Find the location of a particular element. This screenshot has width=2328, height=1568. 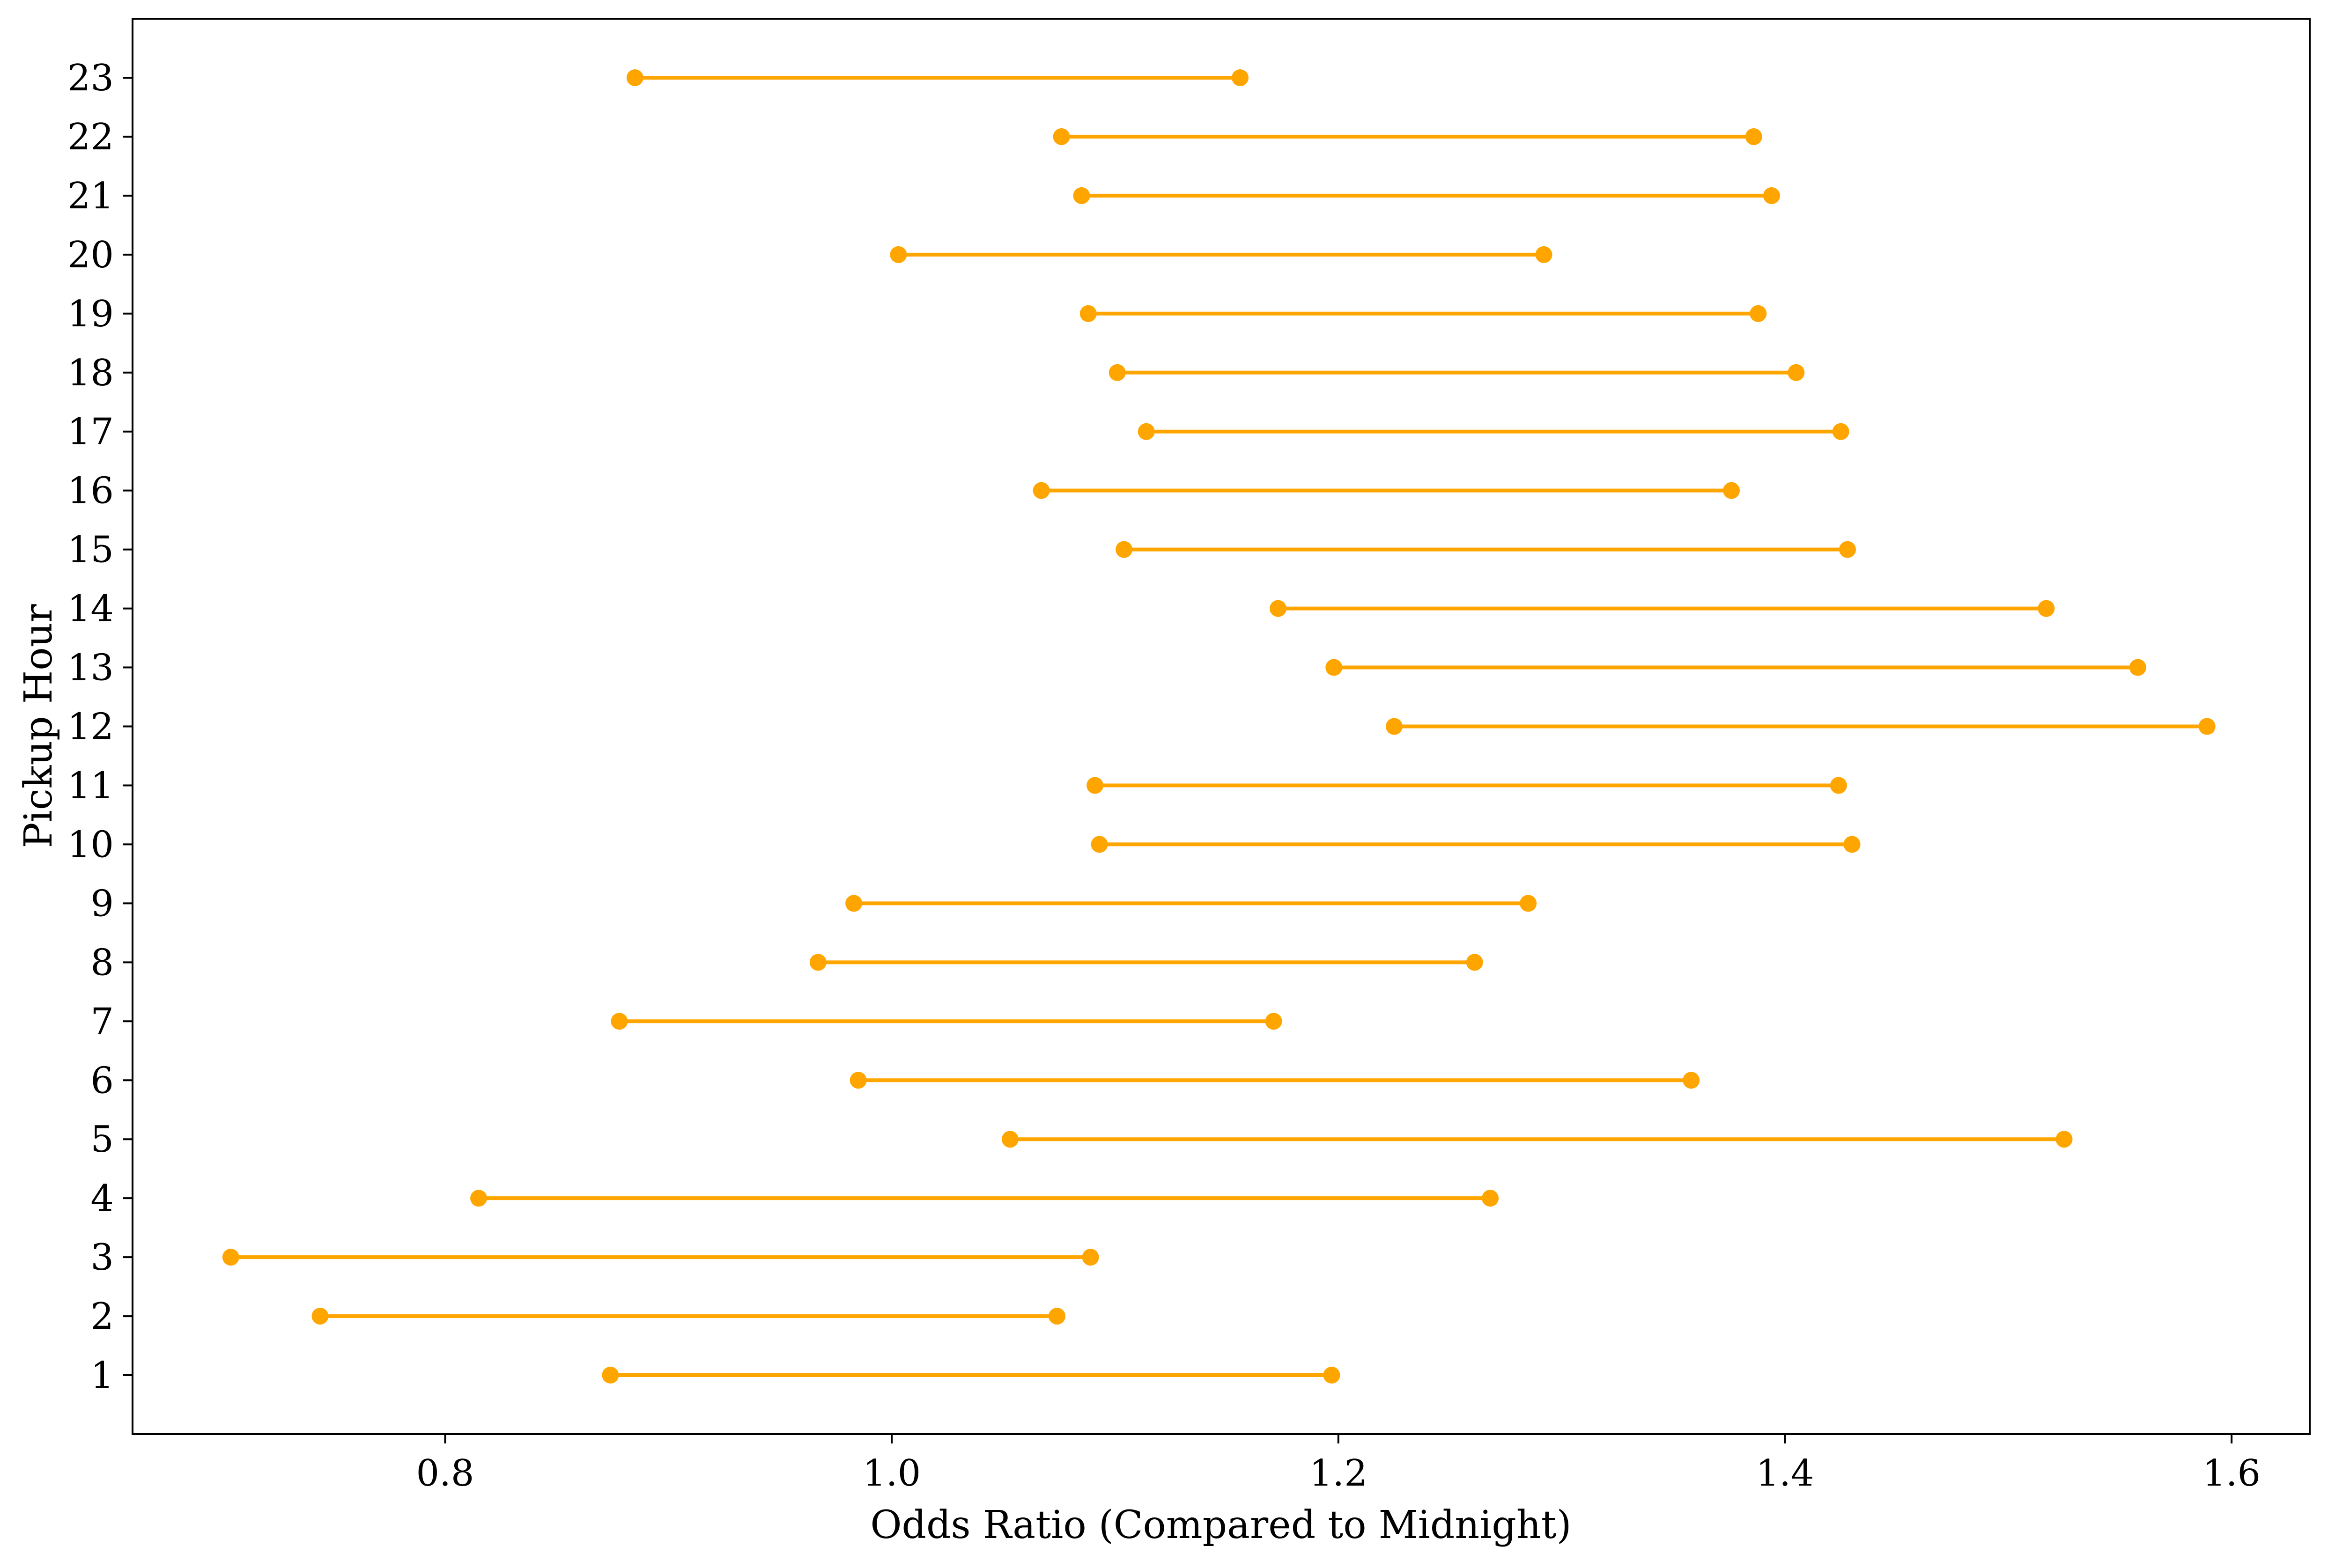

y-tick-label: 2 is located at coordinates (102, 1317).